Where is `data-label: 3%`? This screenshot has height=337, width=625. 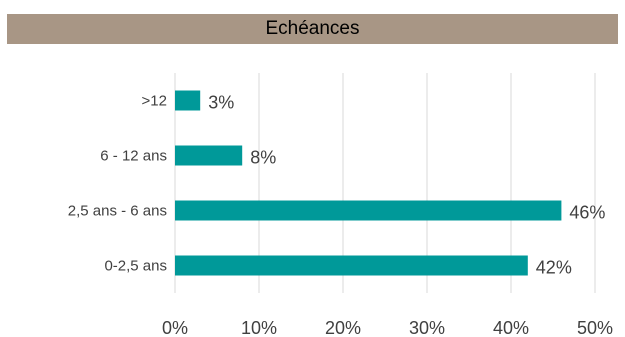
data-label: 3% is located at coordinates (221, 103).